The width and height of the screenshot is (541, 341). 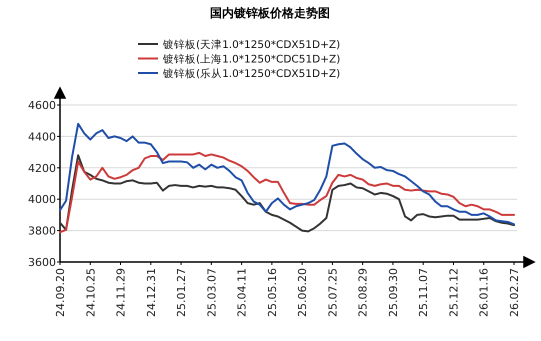 What do you see at coordinates (42, 199) in the screenshot?
I see `y-tick-label: 4000` at bounding box center [42, 199].